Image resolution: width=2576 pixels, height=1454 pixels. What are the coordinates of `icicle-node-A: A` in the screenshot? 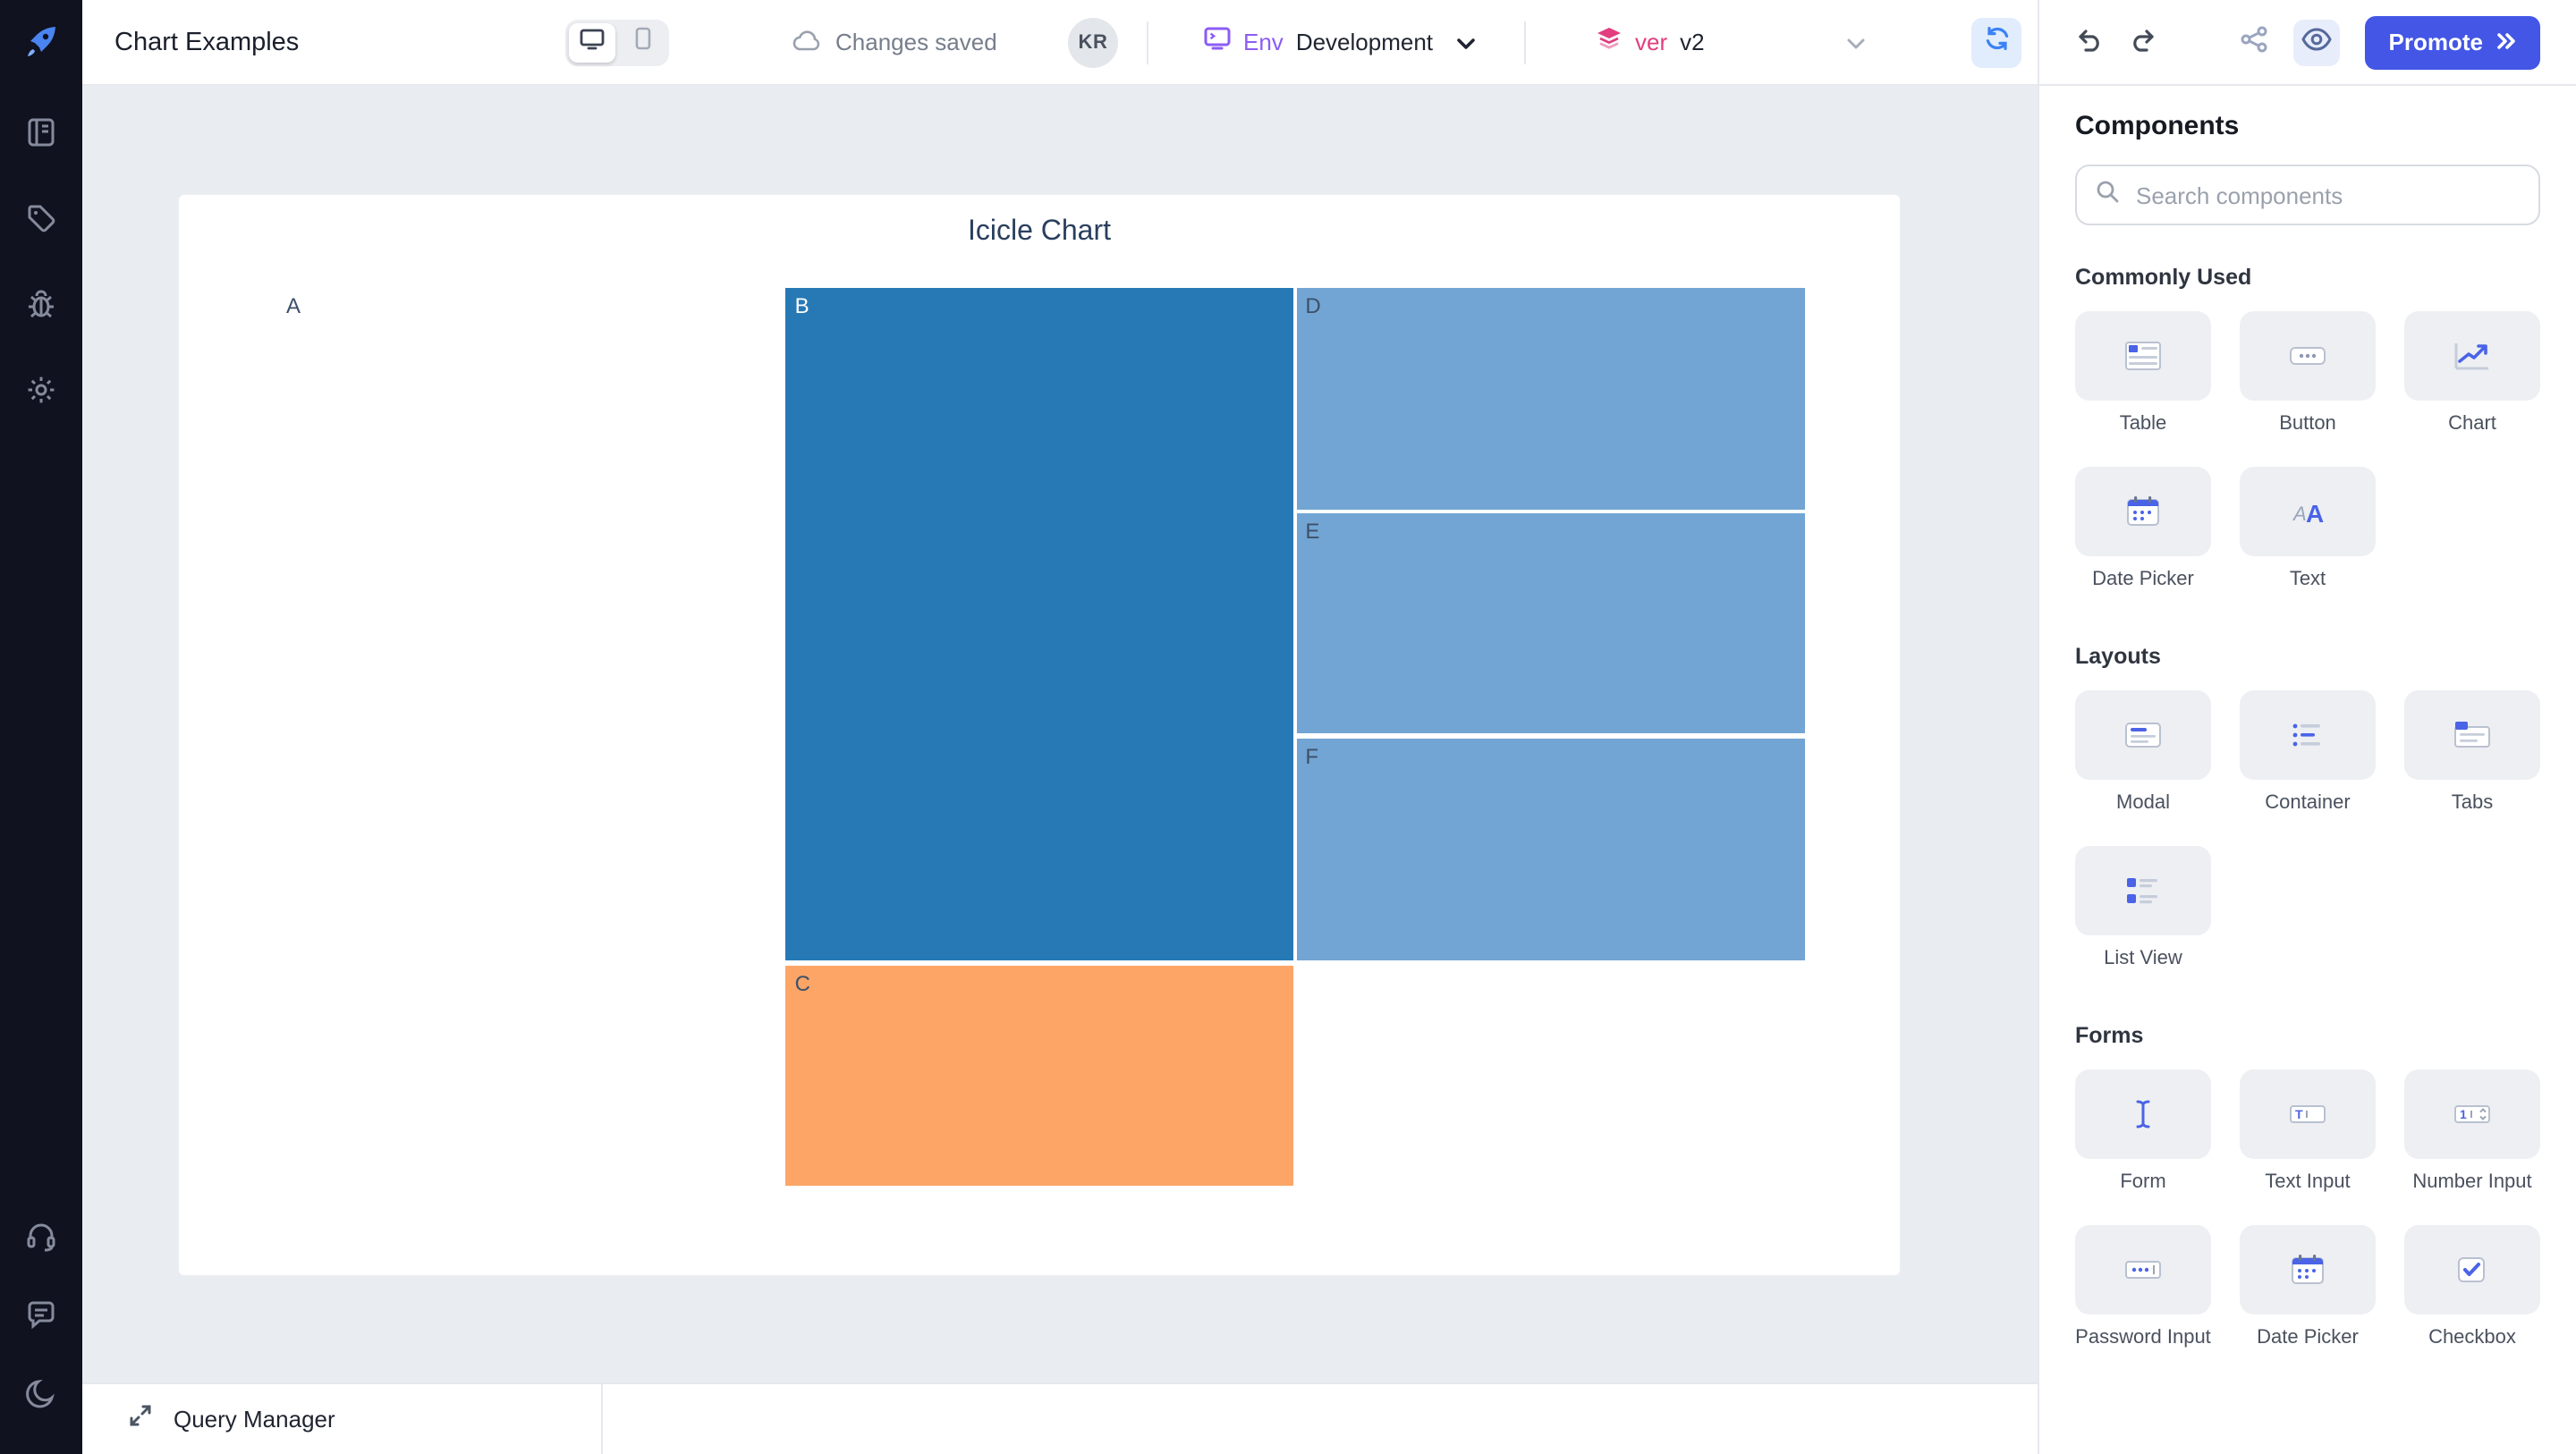 It's located at (530, 737).